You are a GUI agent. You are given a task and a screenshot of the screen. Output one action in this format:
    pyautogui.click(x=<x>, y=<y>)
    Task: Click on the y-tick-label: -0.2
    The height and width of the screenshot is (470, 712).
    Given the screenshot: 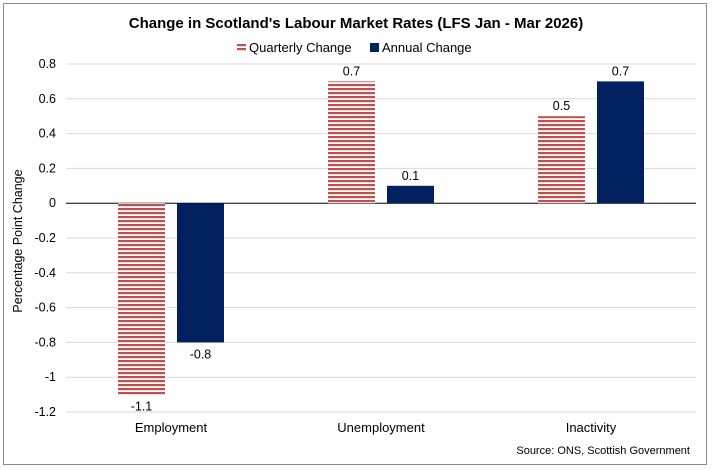 What is the action you would take?
    pyautogui.click(x=45, y=238)
    